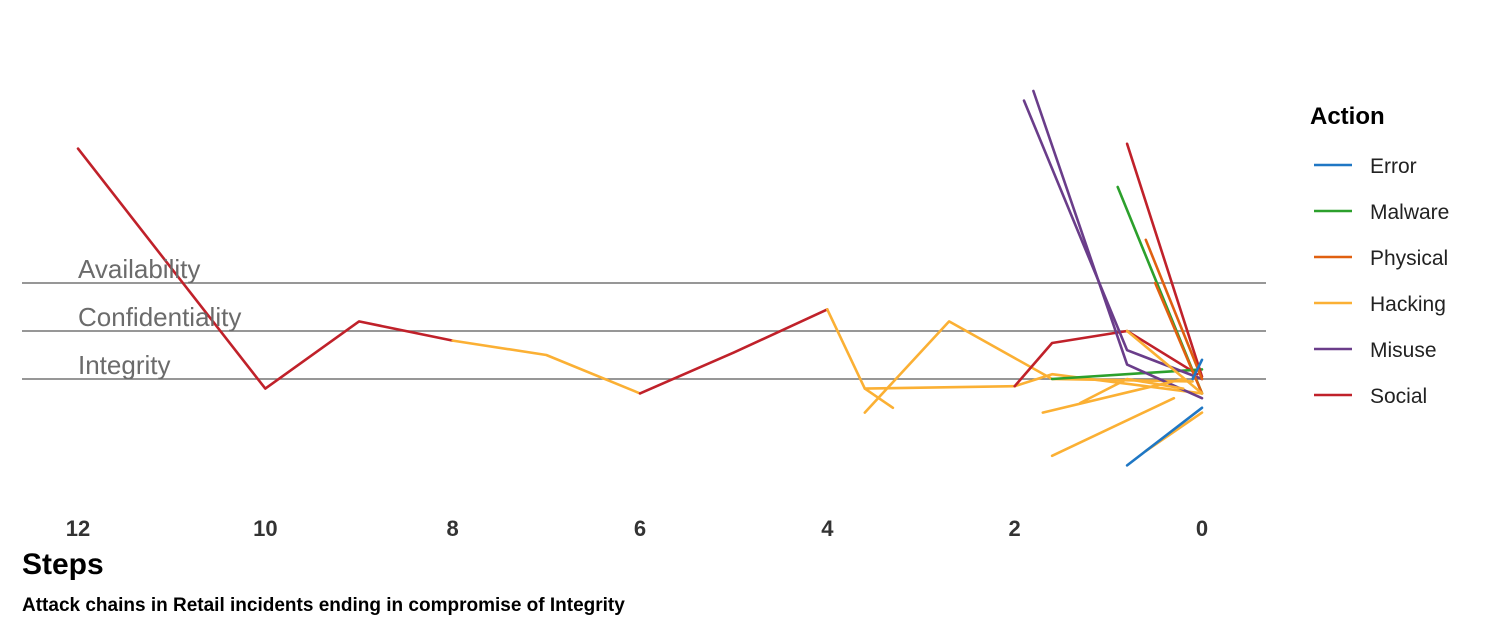 The image size is (1488, 633). Describe the element at coordinates (453, 528) in the screenshot. I see `x-tick-8: 8` at that location.